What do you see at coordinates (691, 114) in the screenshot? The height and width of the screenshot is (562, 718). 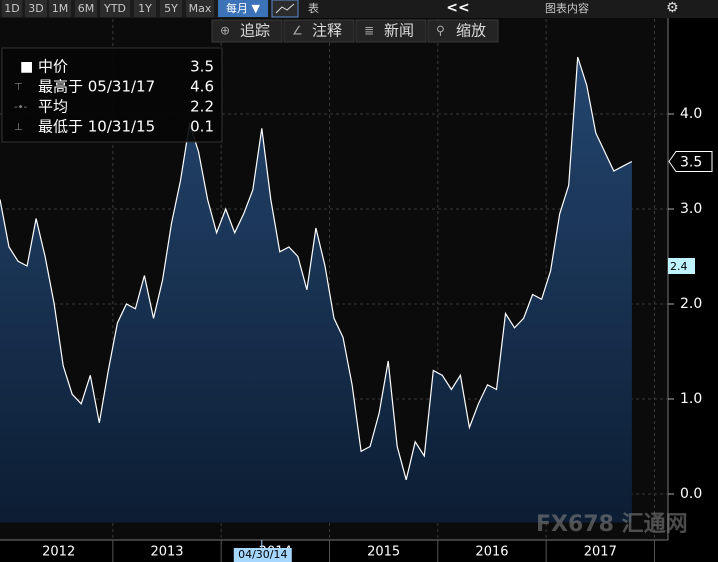 I see `y-tick-label: 4.0` at bounding box center [691, 114].